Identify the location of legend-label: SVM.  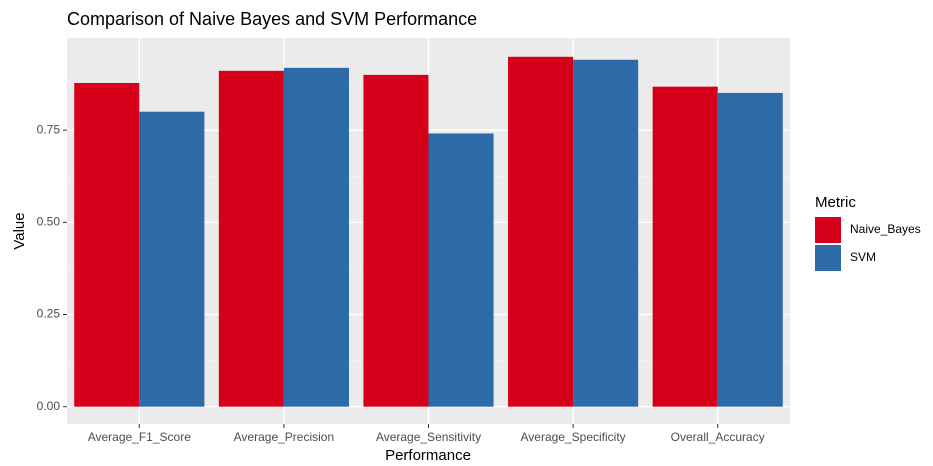
(863, 257).